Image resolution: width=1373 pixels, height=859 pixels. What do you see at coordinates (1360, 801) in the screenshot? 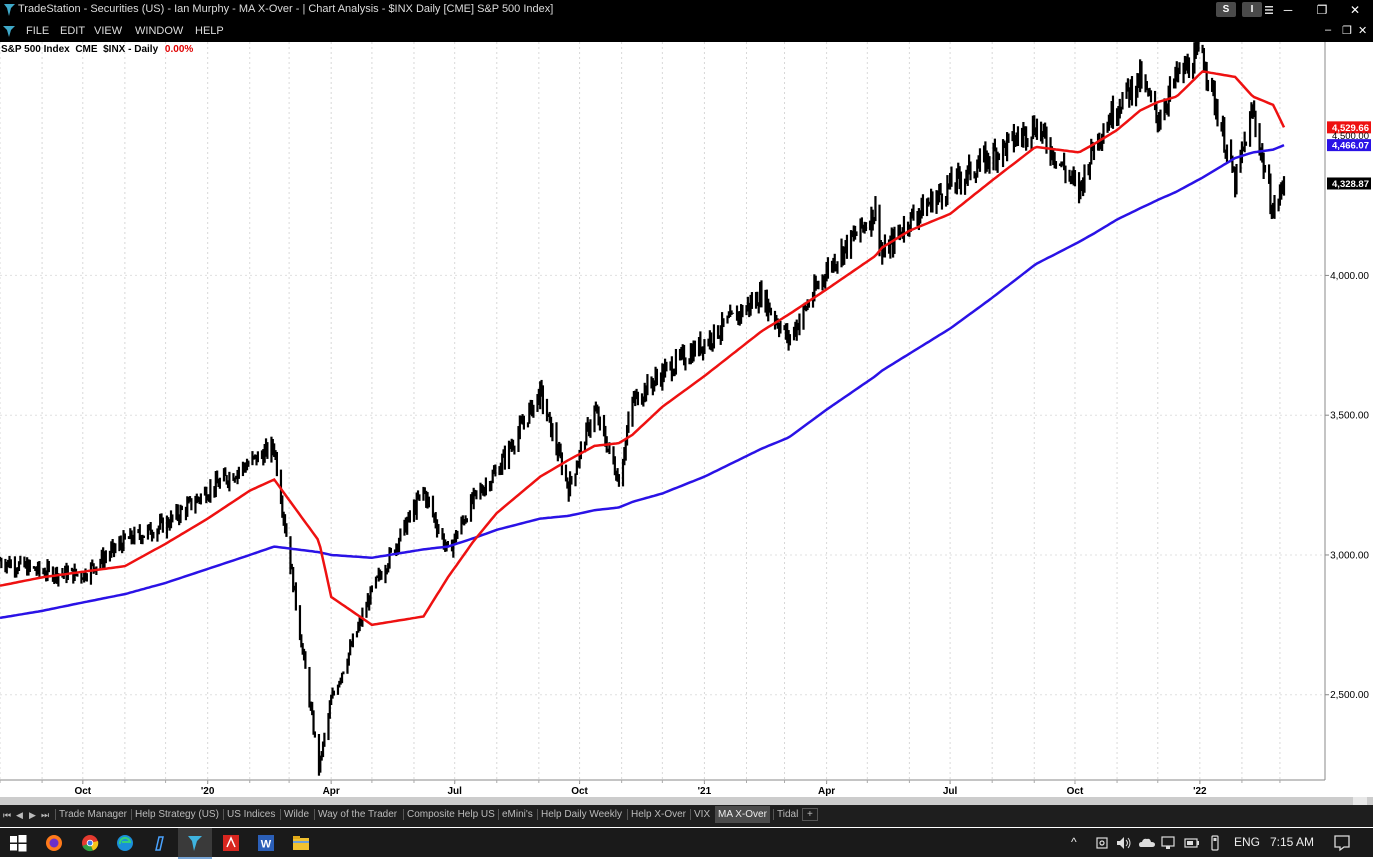
I see `scrollbar-thumb` at bounding box center [1360, 801].